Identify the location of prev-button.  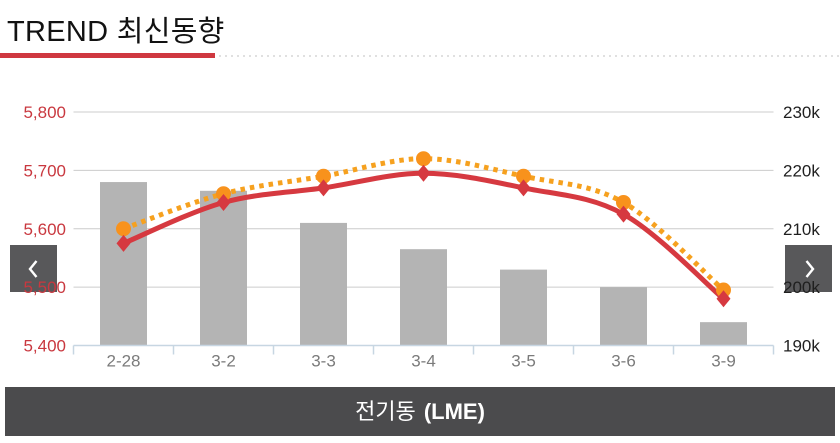
(33, 268).